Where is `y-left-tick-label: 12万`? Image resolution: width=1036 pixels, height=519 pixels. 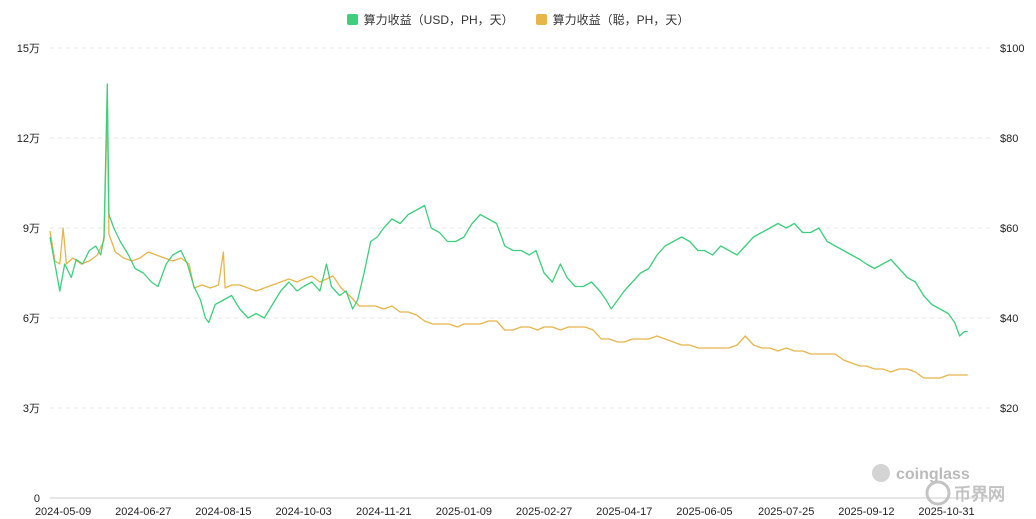 y-left-tick-label: 12万 is located at coordinates (28, 139).